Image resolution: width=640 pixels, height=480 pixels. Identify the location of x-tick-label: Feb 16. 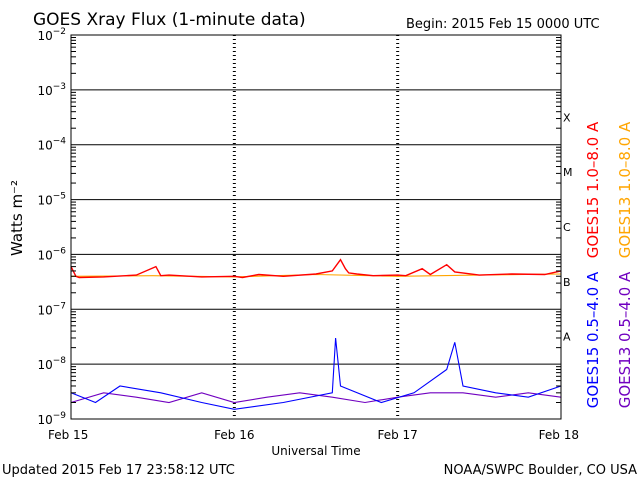
(234, 435).